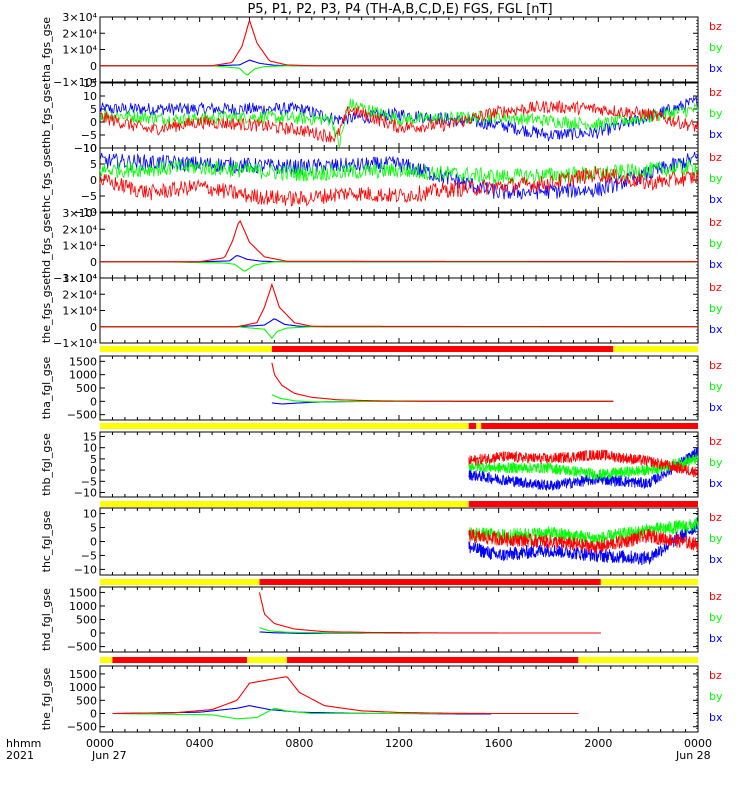 The width and height of the screenshot is (750, 800). What do you see at coordinates (46, 180) in the screenshot?
I see `y-axis-label: thc_fgs_gse` at bounding box center [46, 180].